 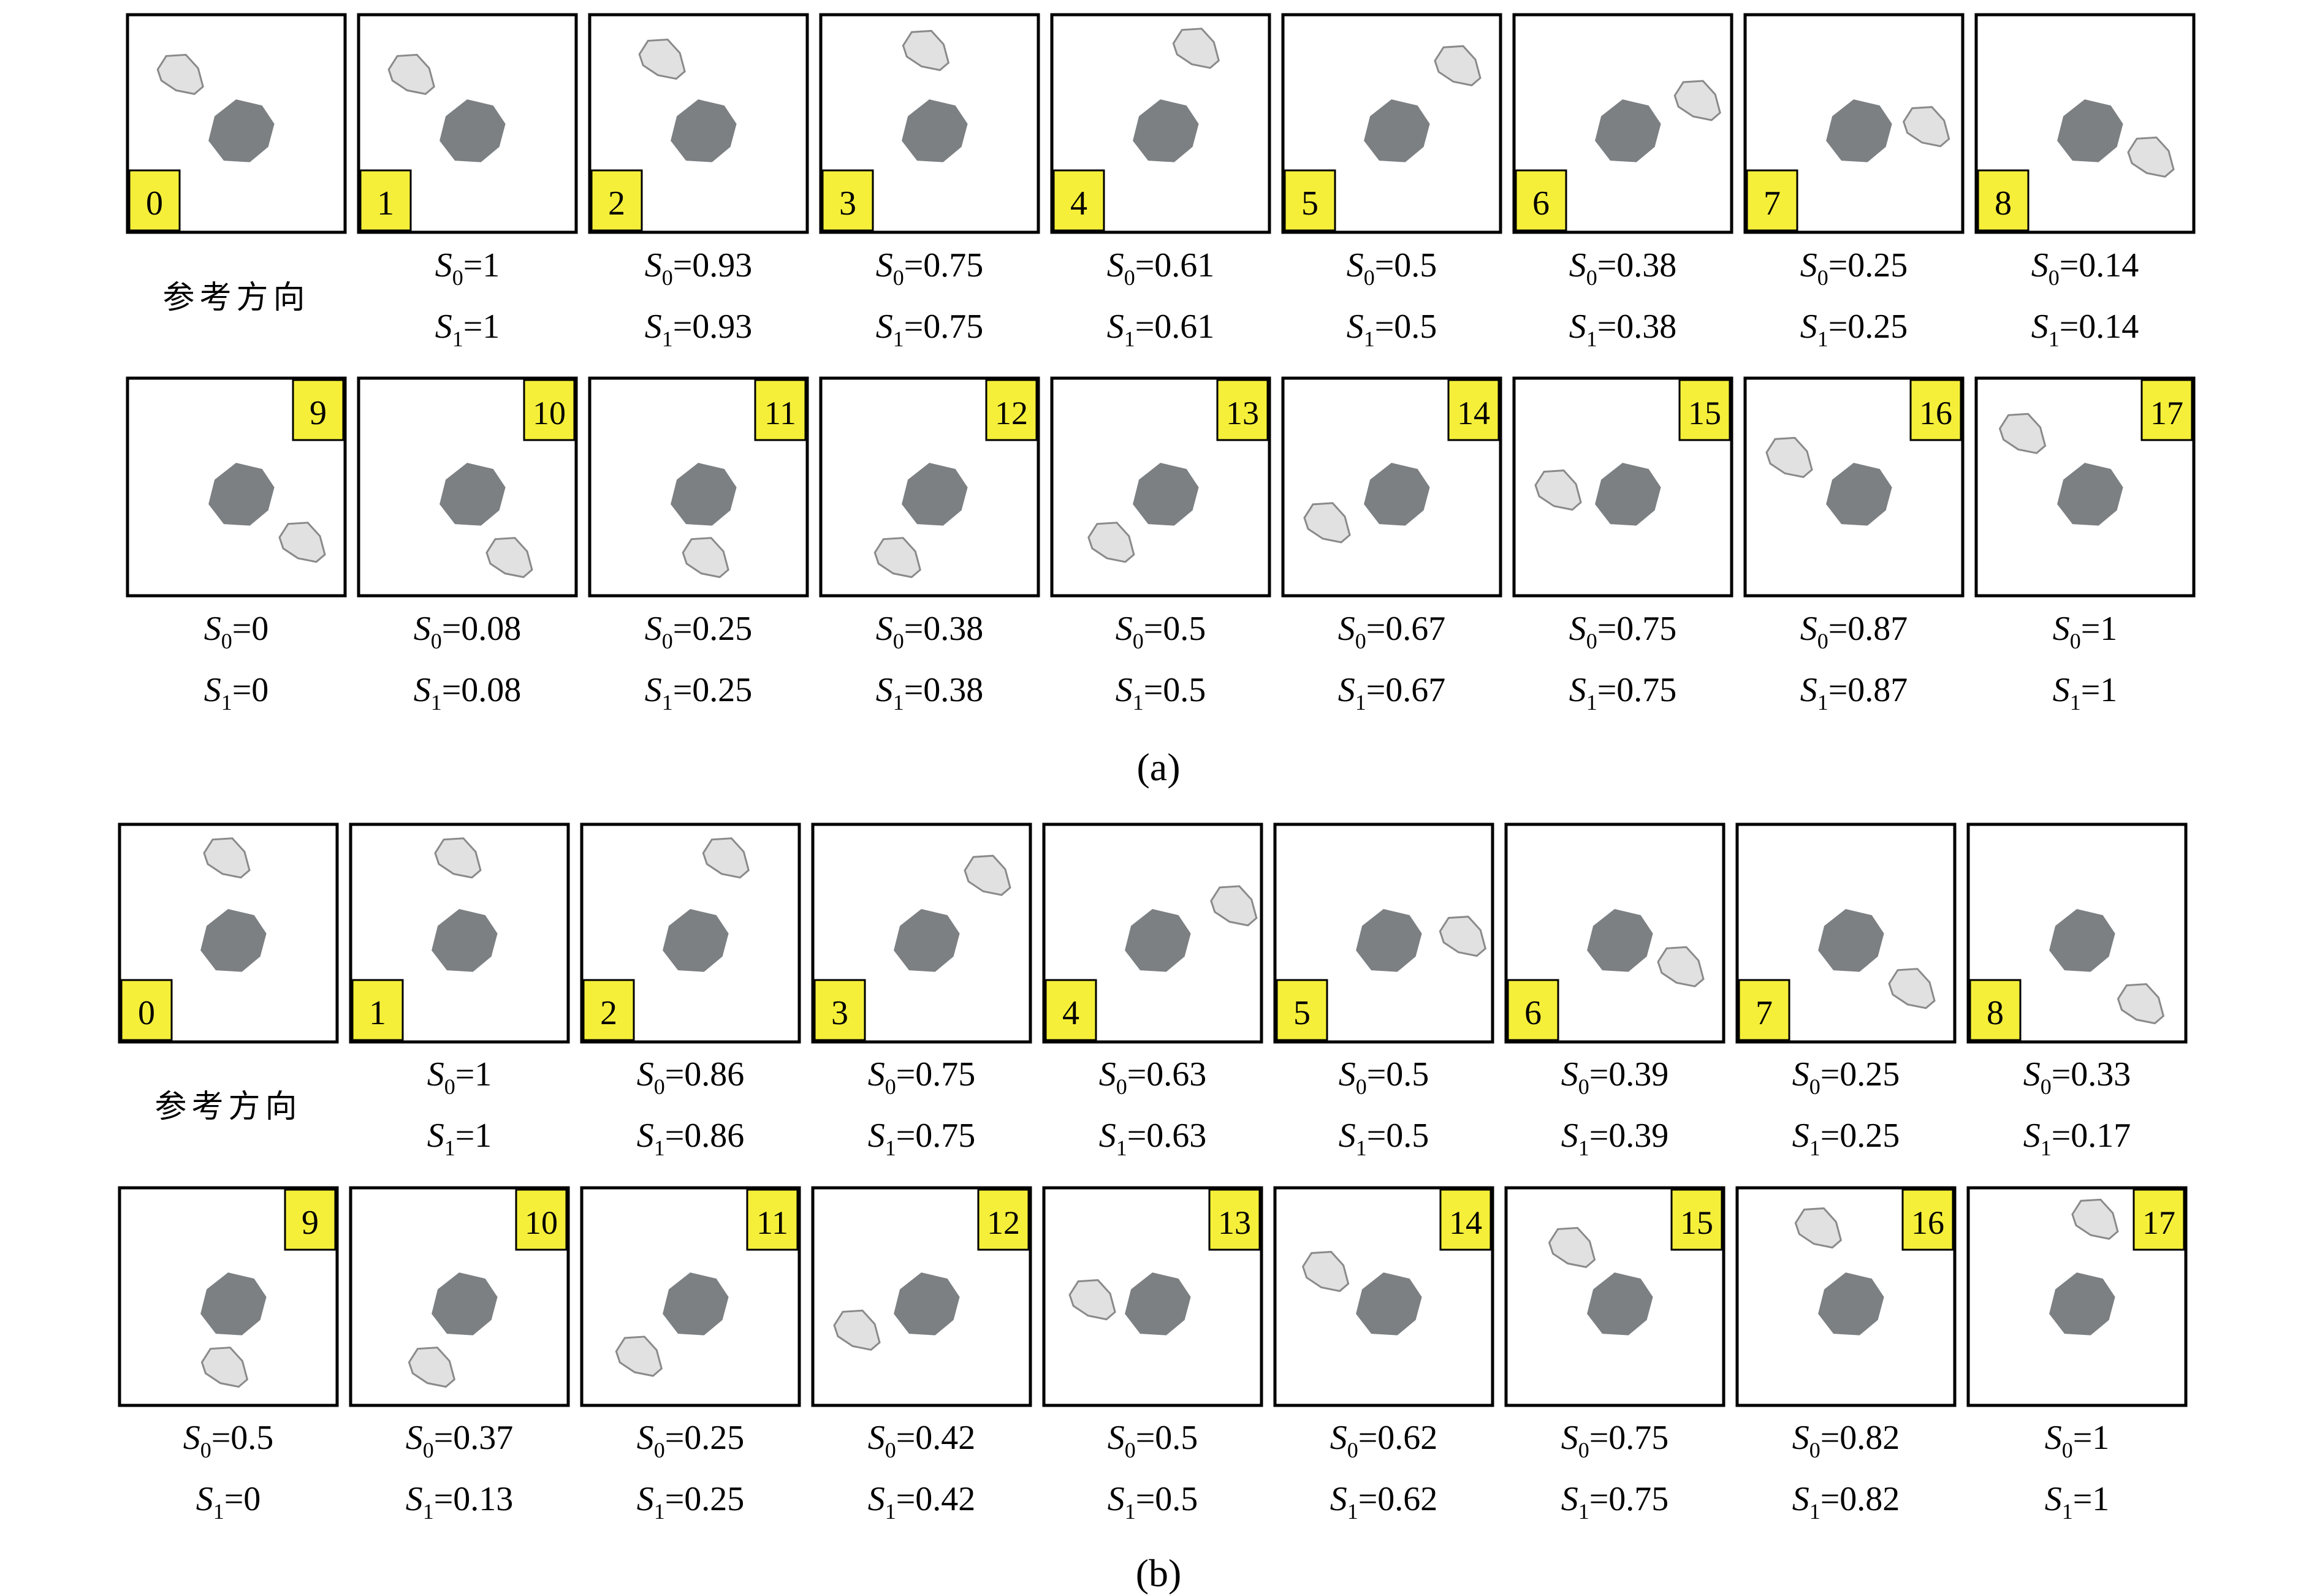 I want to click on s0-value: S0=1, so click(x=459, y=1077).